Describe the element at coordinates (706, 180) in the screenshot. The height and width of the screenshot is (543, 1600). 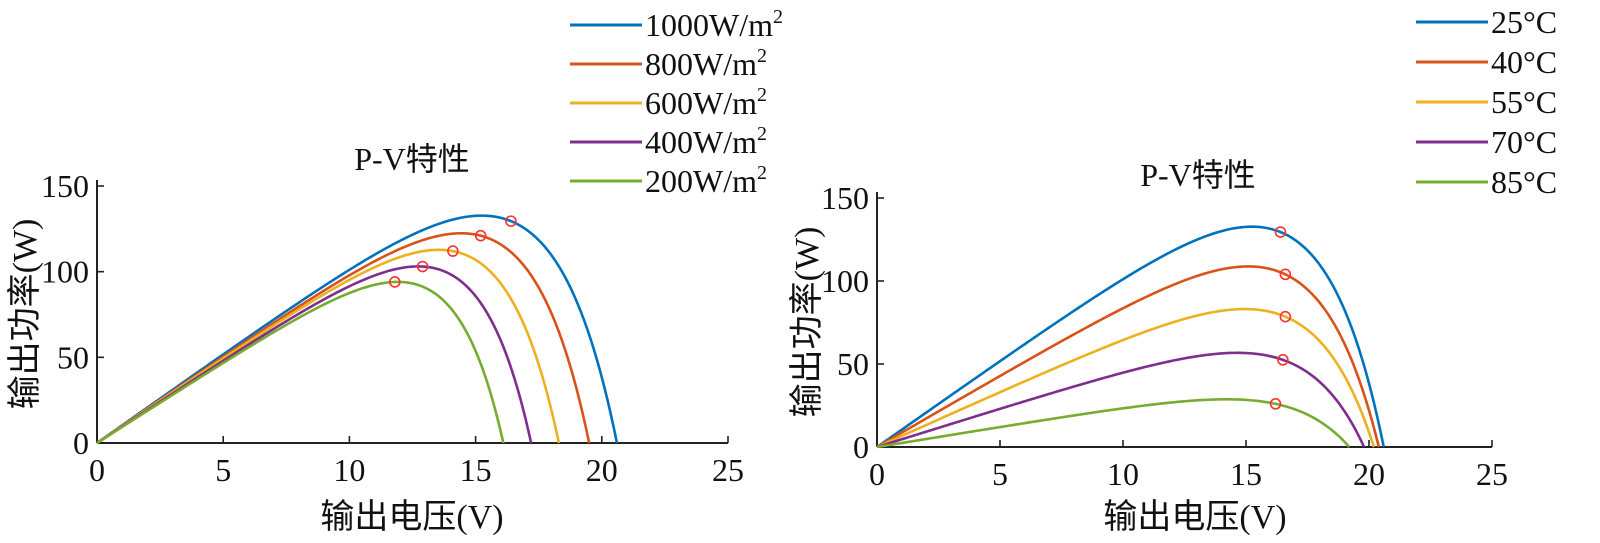
I see `legend-entry: 200W/m2` at that location.